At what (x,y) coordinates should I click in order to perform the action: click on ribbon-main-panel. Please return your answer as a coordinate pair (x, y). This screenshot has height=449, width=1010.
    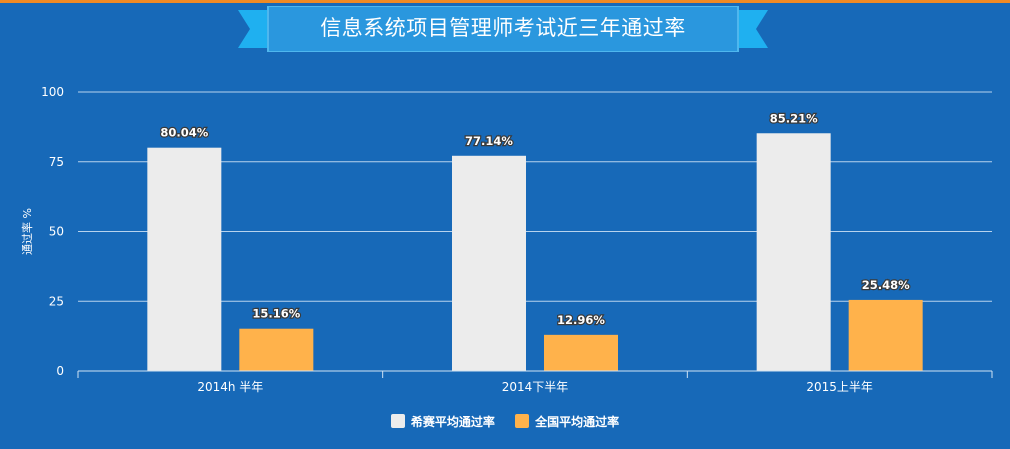
    Looking at the image, I should click on (503, 29).